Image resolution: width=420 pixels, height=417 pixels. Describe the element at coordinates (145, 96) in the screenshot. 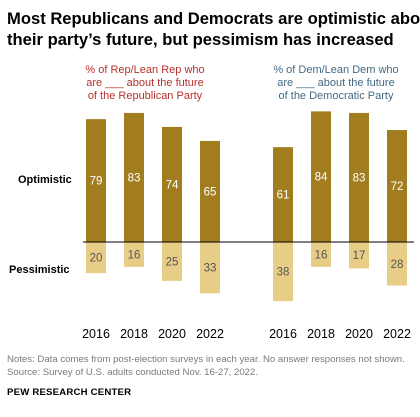

I see `rep-panel-label-line-3: of the Republican Party` at that location.